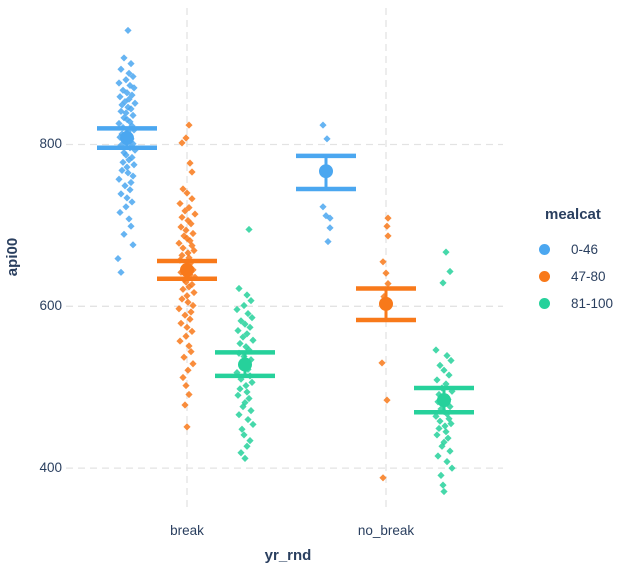 The image size is (639, 576). Describe the element at coordinates (587, 276) in the screenshot. I see `legend-item-47-80: 47-80` at that location.